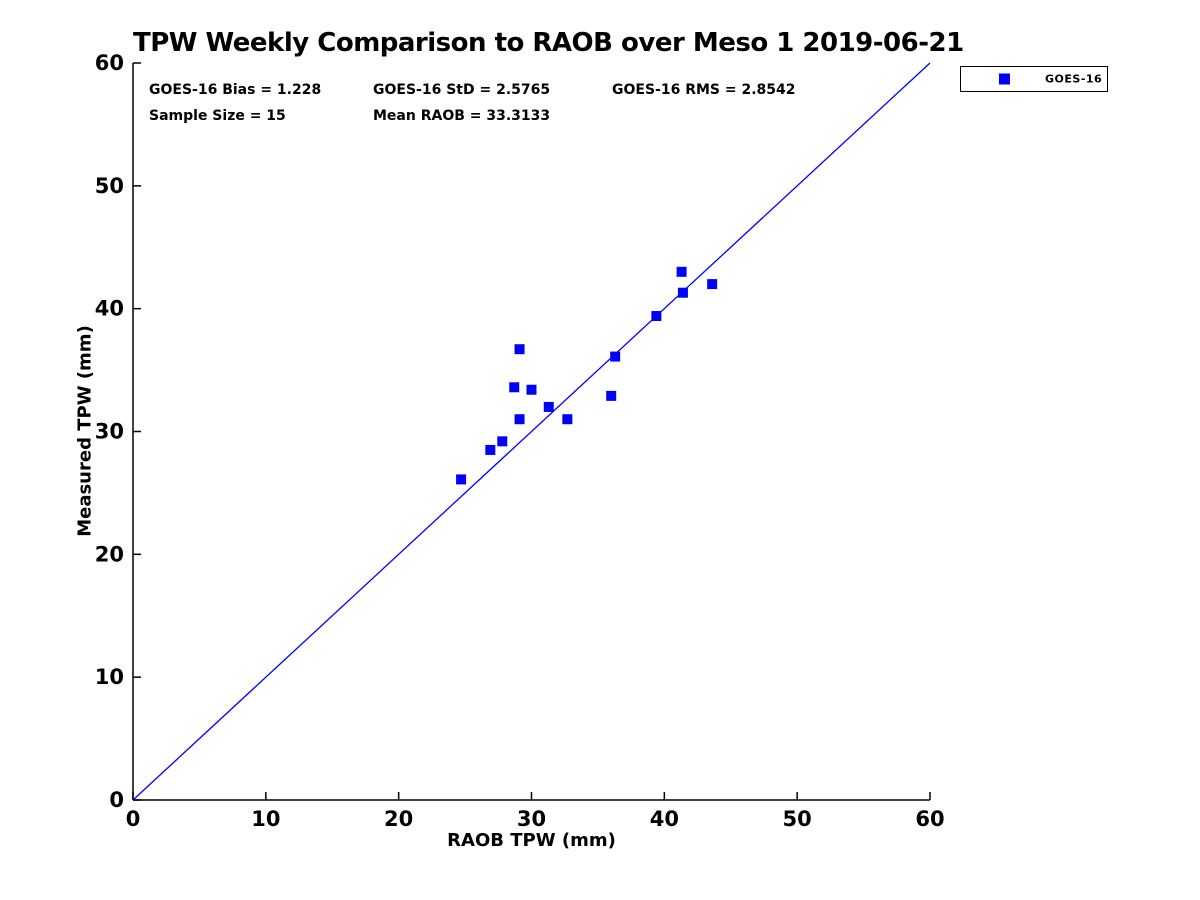  I want to click on stat-rms: GOES-16 RMS = 2.8542, so click(704, 90).